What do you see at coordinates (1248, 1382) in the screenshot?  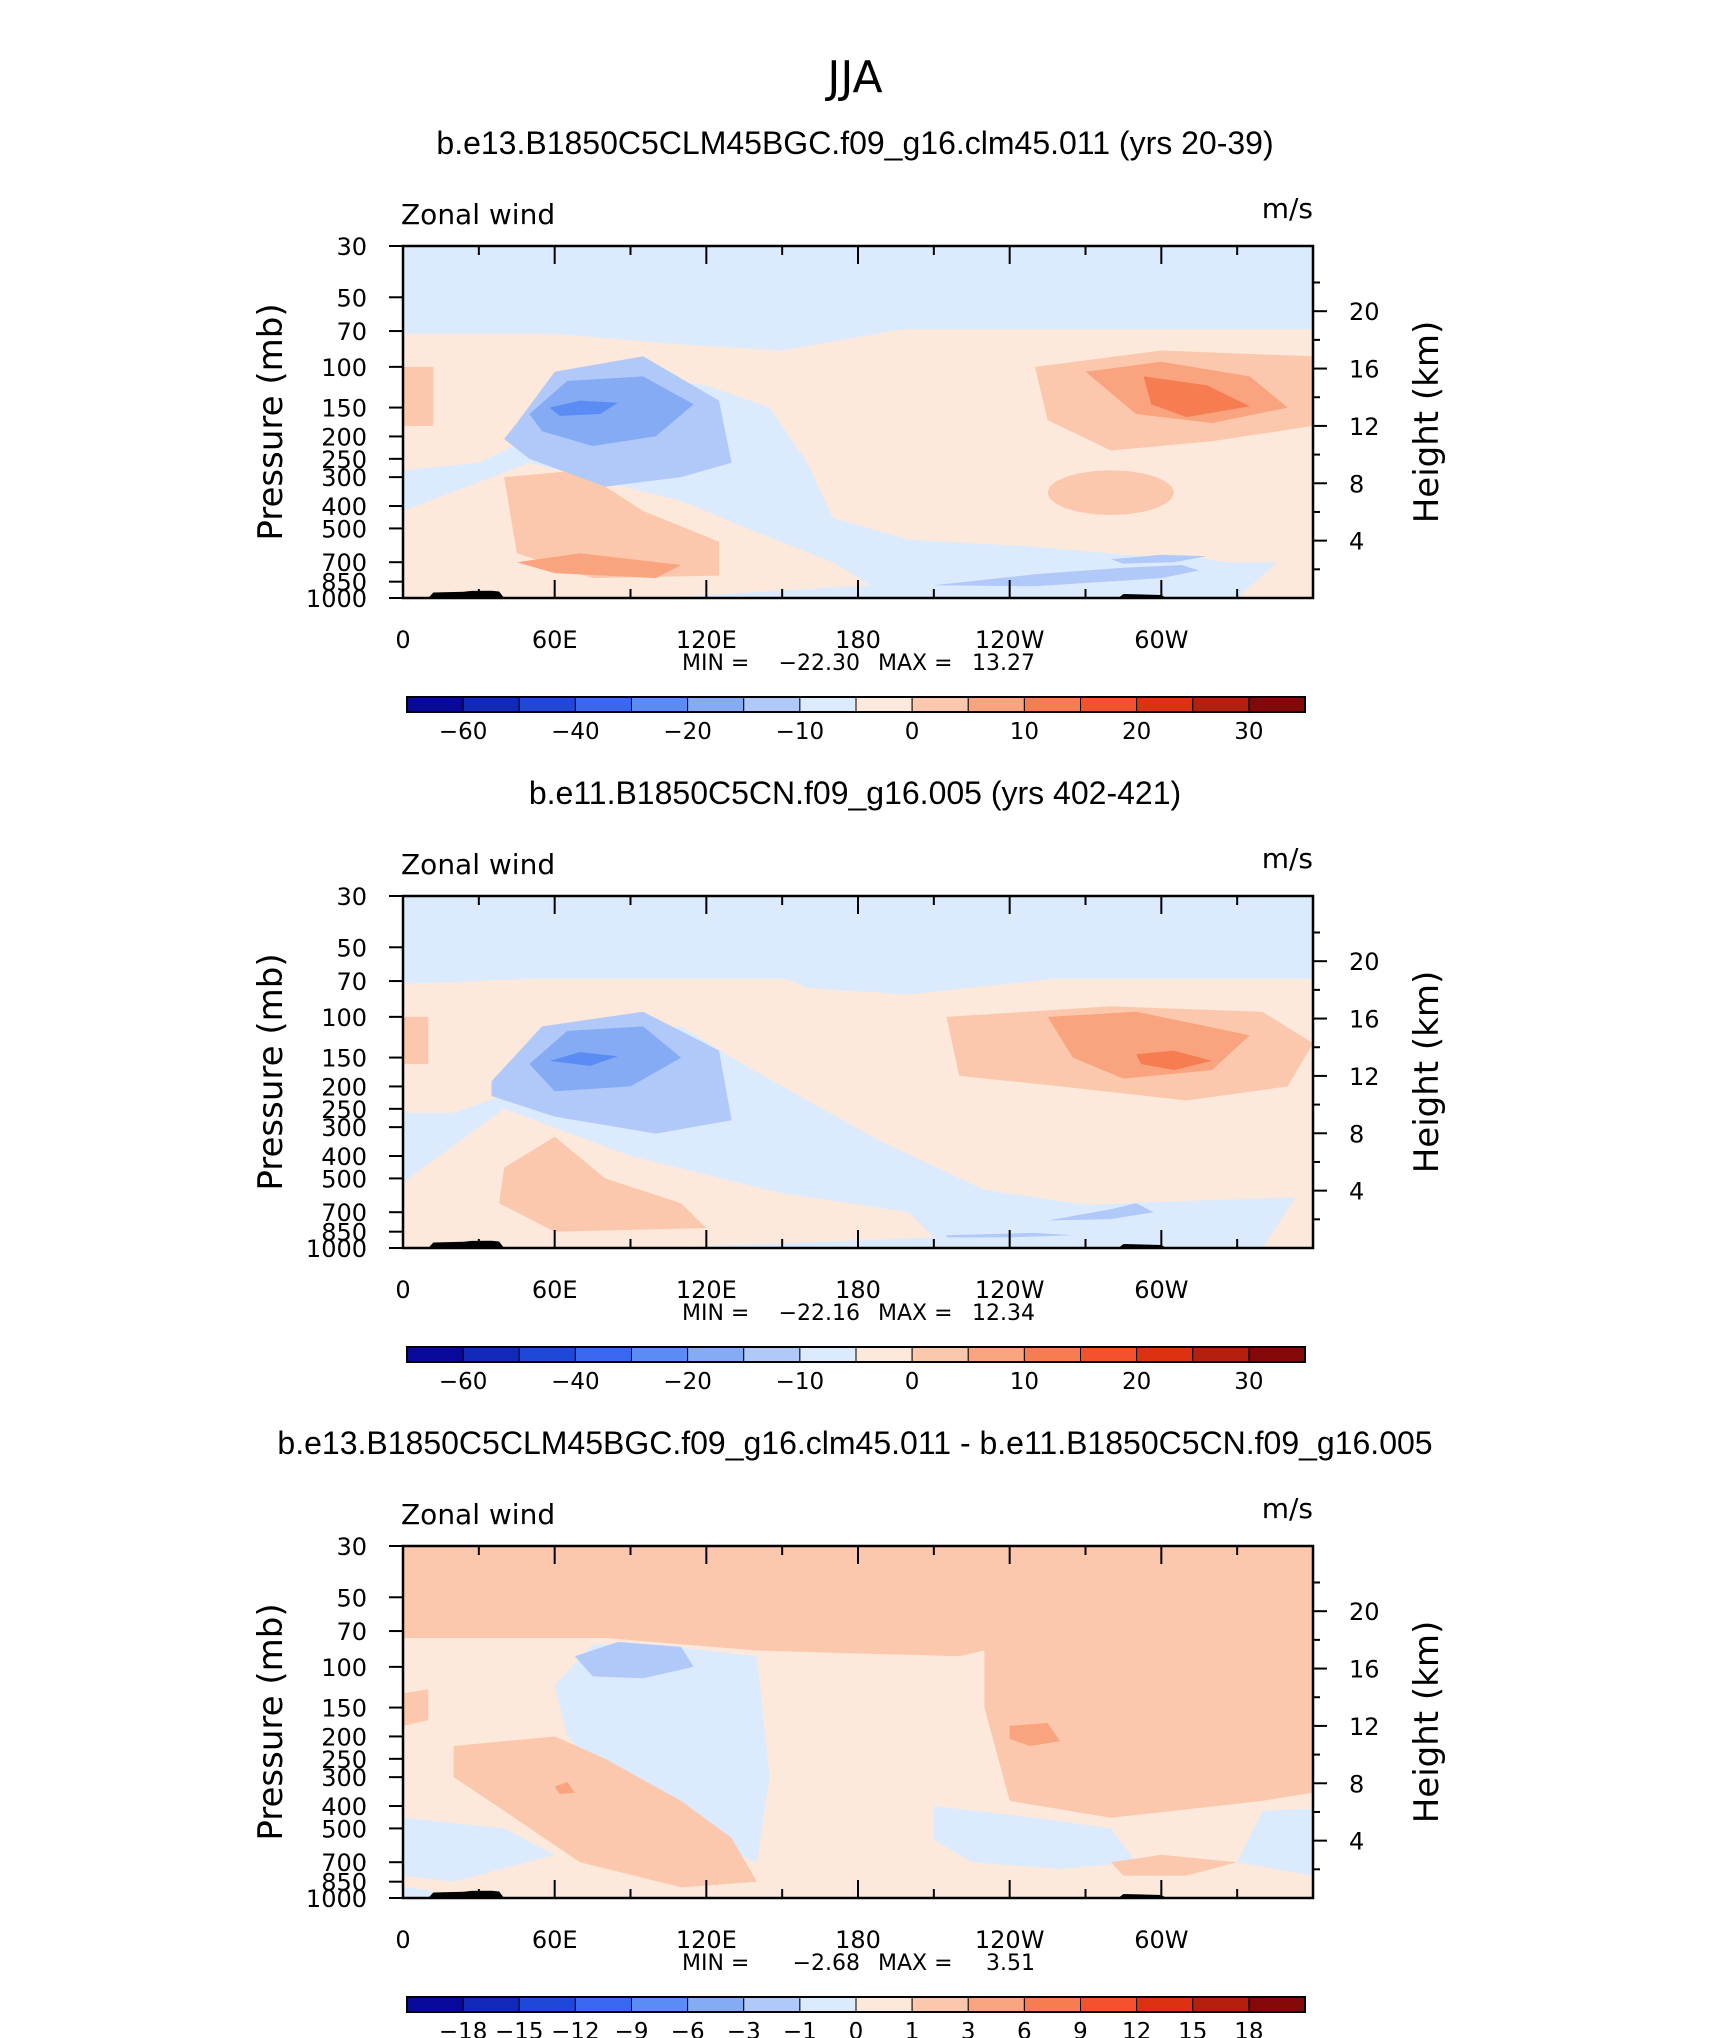 I see `colorbar-label: 30` at bounding box center [1248, 1382].